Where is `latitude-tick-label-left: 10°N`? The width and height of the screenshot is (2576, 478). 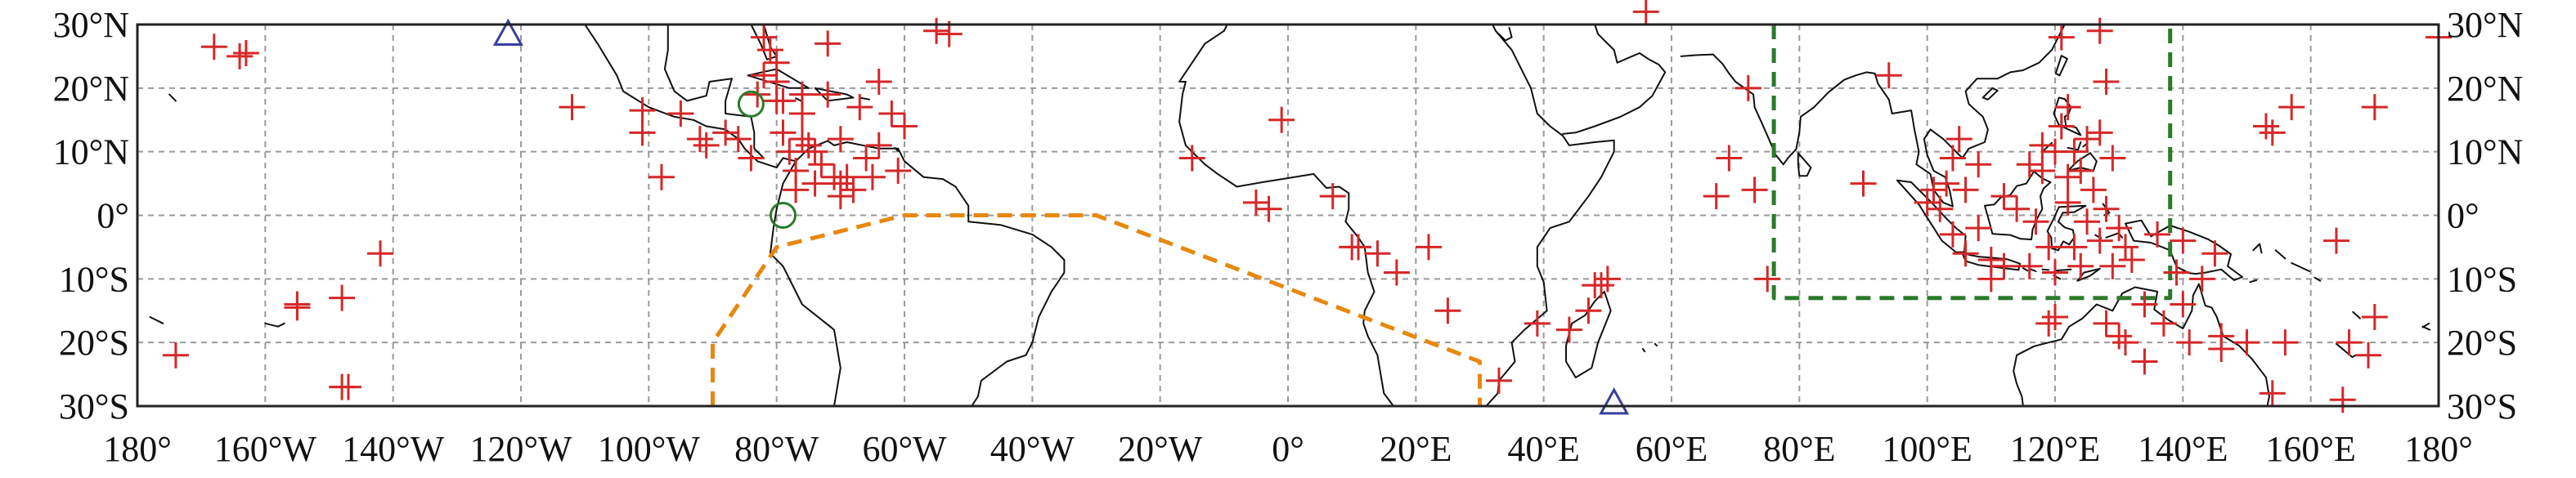 latitude-tick-label-left: 10°N is located at coordinates (91, 152).